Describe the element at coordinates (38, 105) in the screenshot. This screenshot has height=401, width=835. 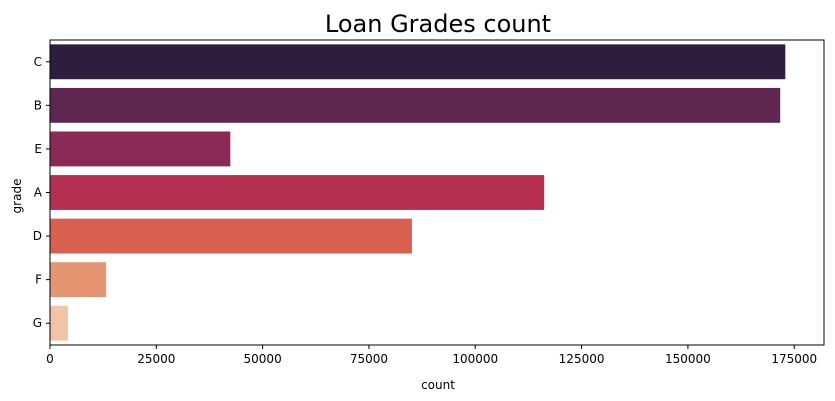
I see `y-tick-label: B` at that location.